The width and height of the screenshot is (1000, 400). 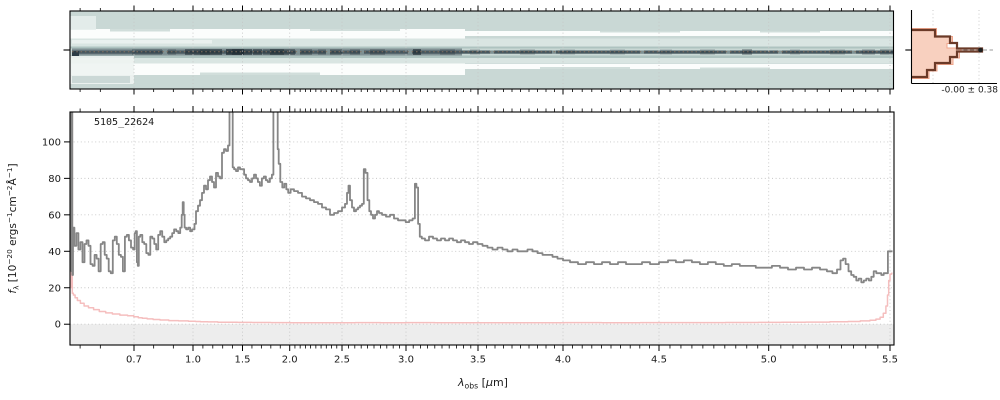 I want to click on y-tick-label: 20, so click(x=54, y=288).